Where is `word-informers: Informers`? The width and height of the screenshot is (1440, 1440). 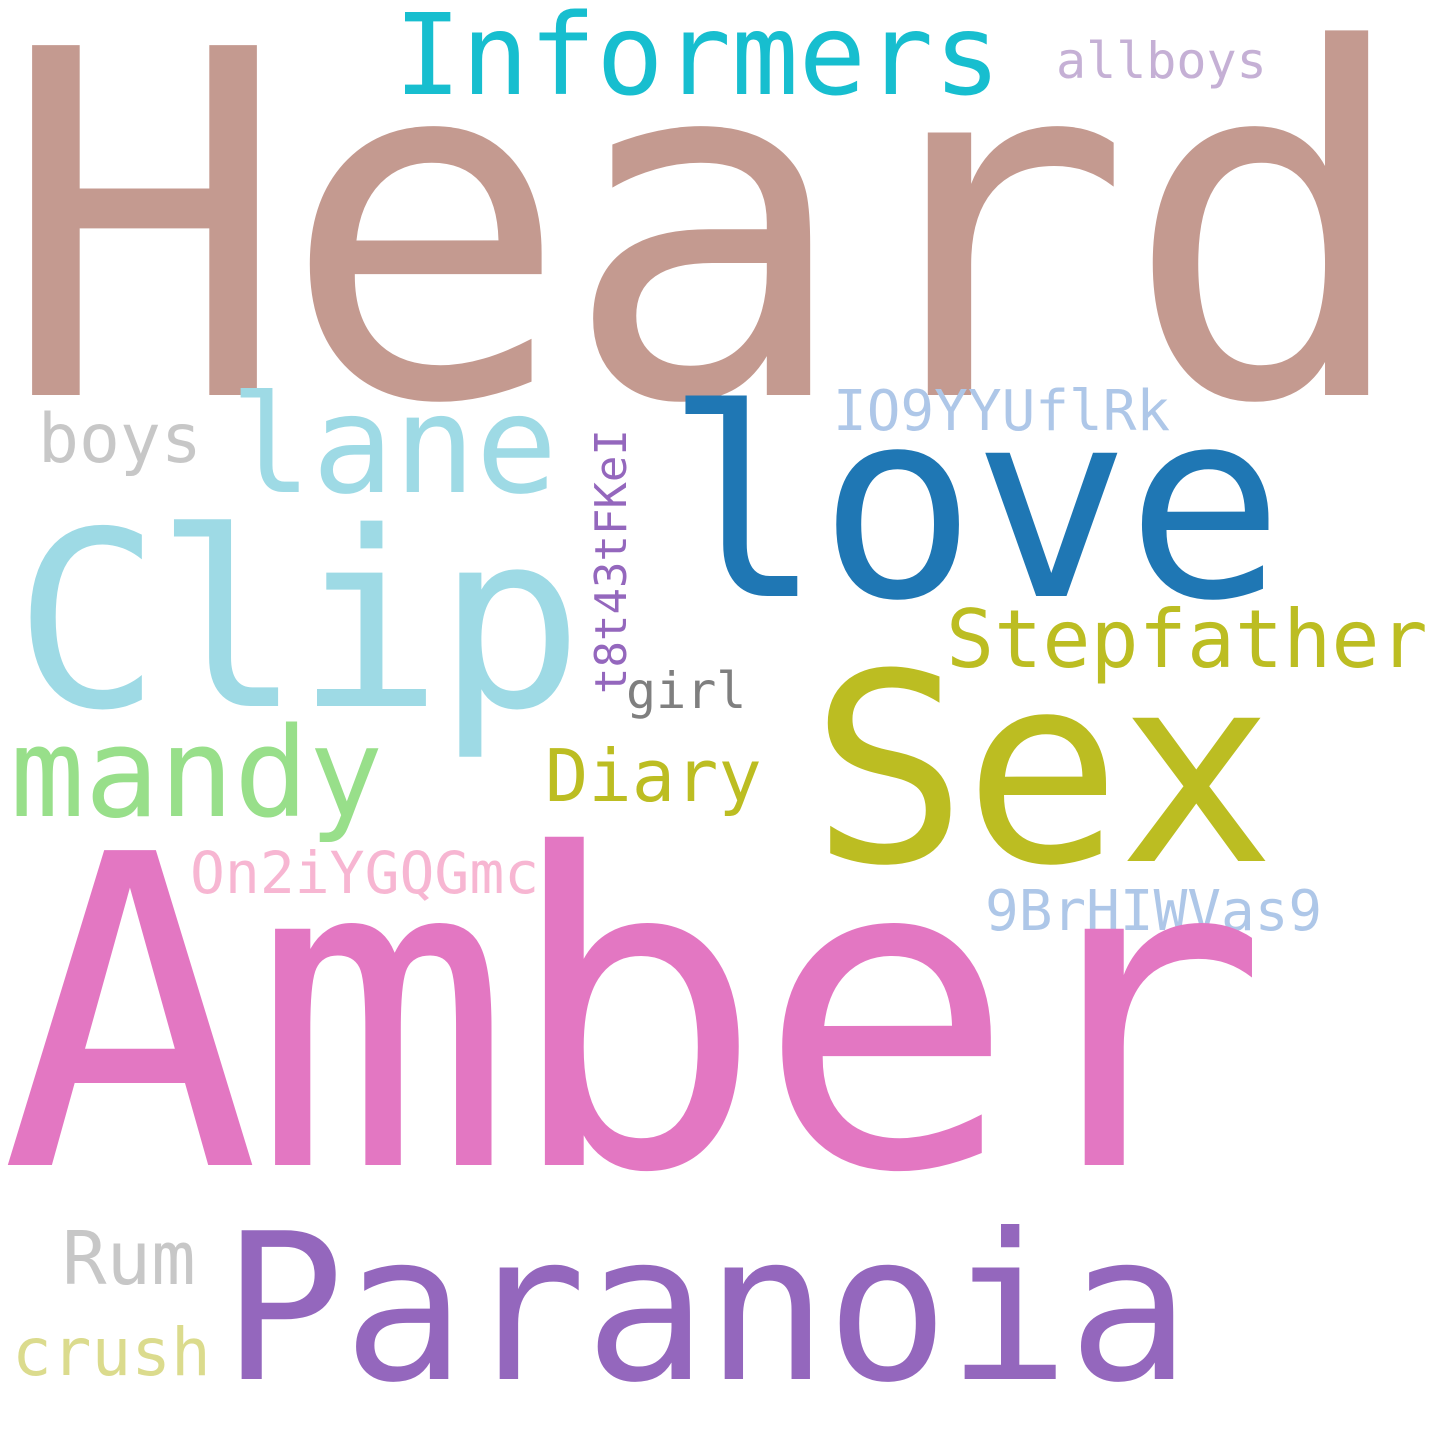
word-informers: Informers is located at coordinates (697, 60).